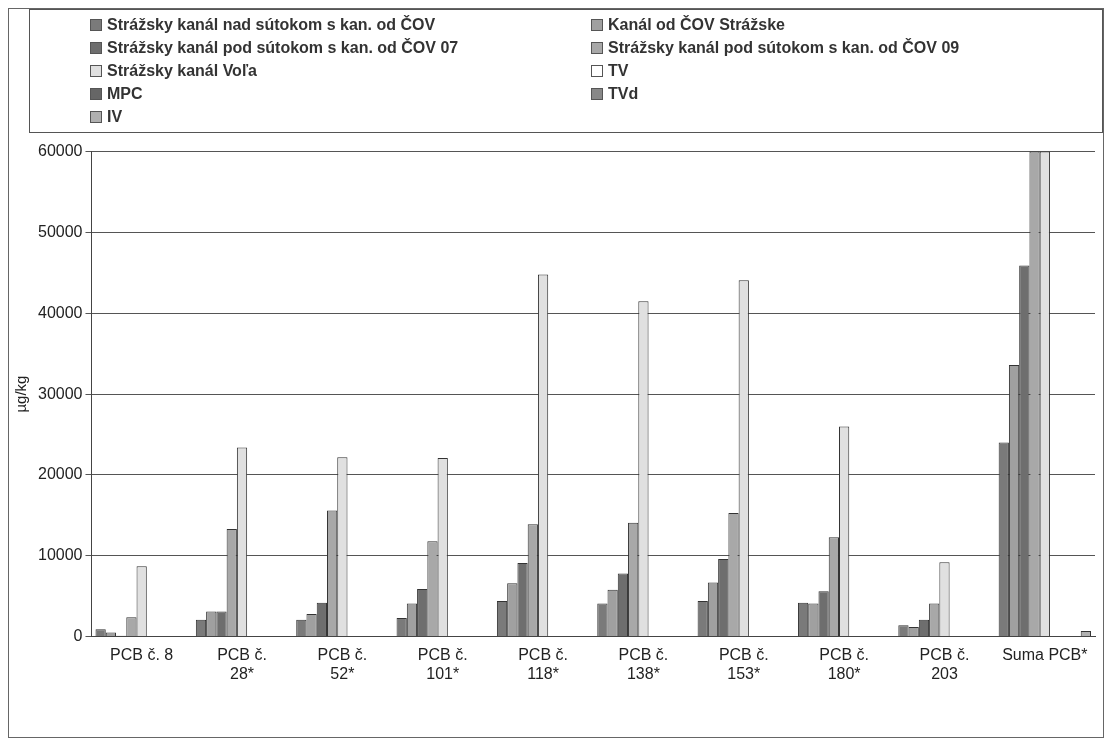  What do you see at coordinates (643, 663) in the screenshot?
I see `x-tick-label: PCB č. 138*` at bounding box center [643, 663].